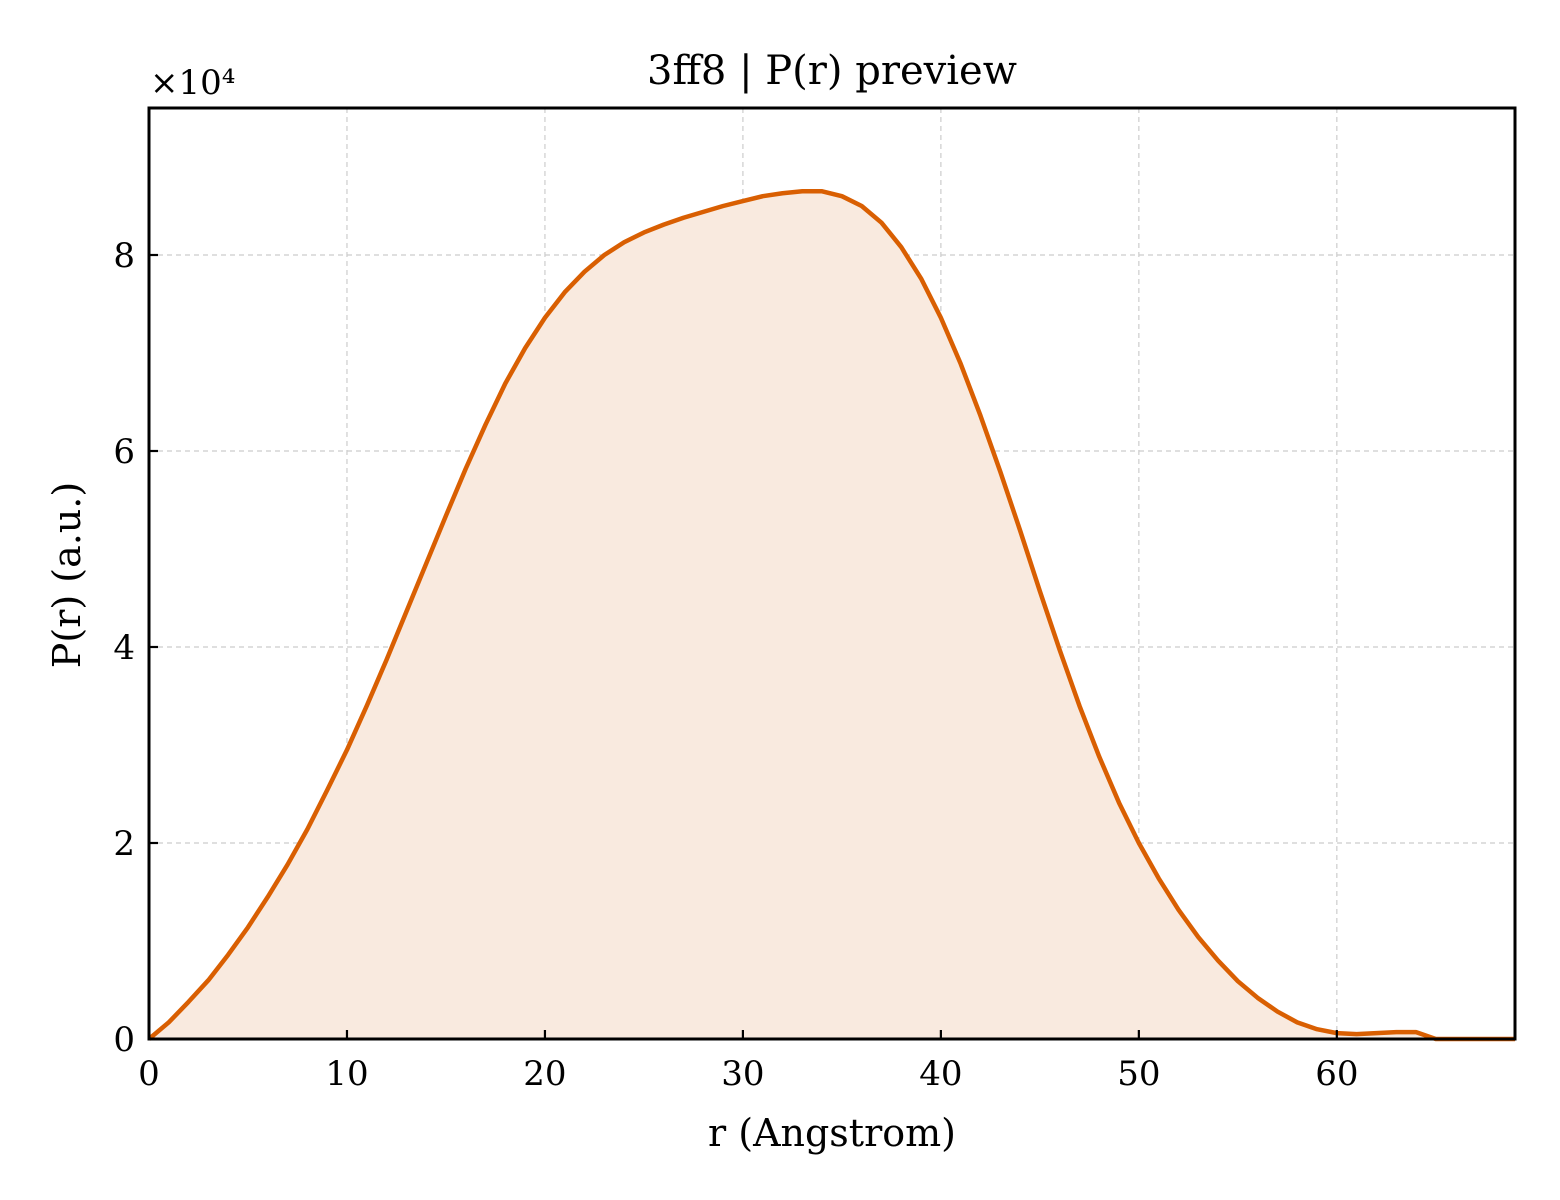 This screenshot has height=1200, width=1560. I want to click on x-tick-label: 30, so click(742, 1074).